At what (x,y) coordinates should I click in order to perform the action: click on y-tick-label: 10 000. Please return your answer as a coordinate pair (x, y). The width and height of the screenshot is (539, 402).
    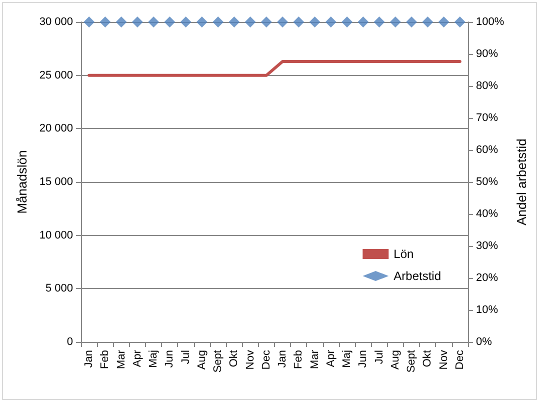
    Looking at the image, I should click on (56, 235).